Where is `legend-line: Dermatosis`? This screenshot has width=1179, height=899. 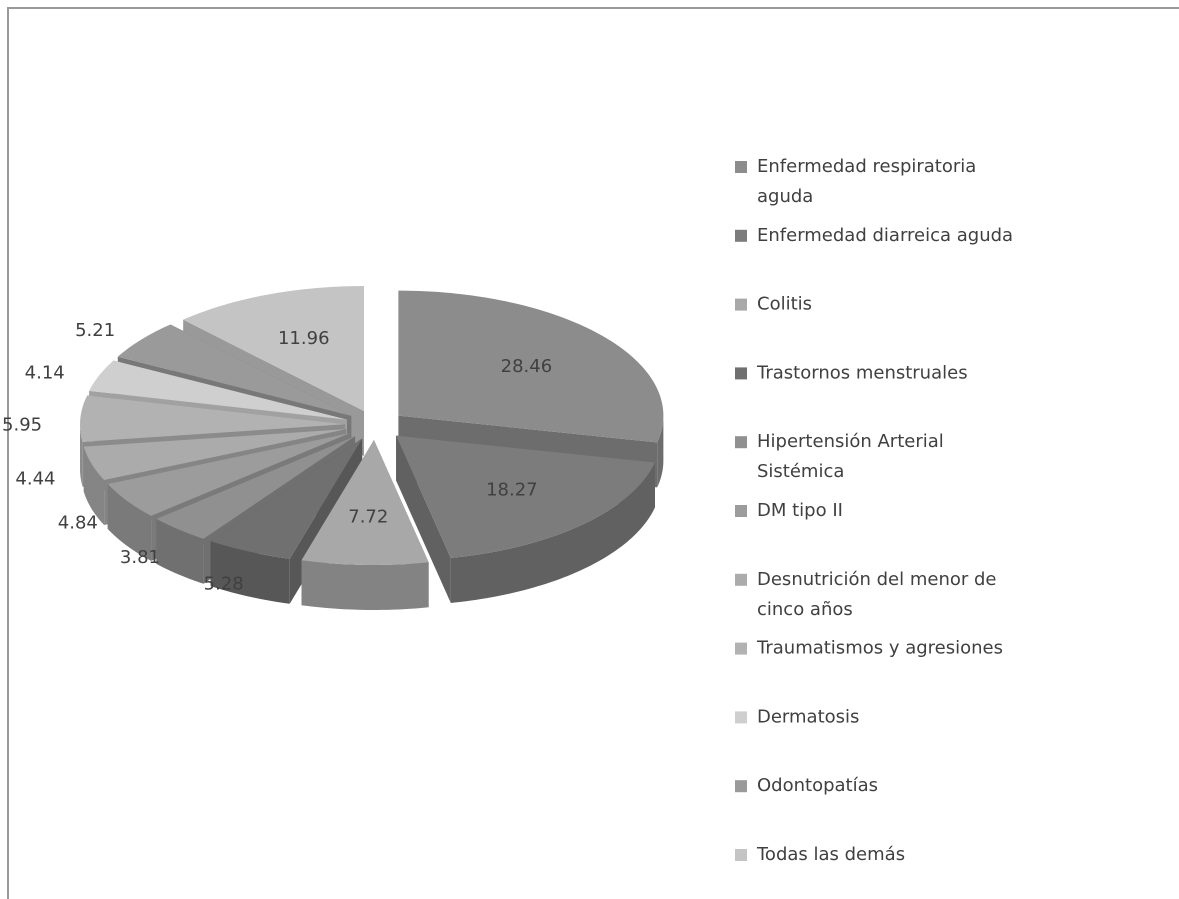
legend-line: Dermatosis is located at coordinates (808, 716).